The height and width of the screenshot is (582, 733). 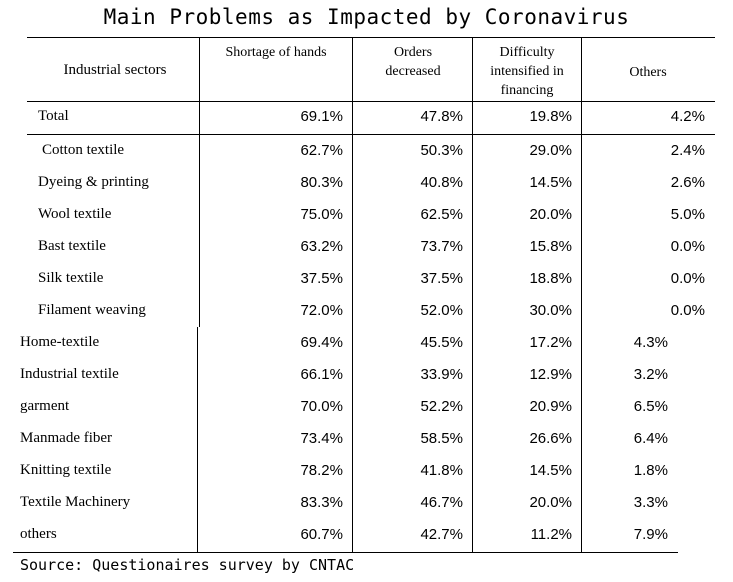 What do you see at coordinates (550, 342) in the screenshot?
I see `cell-difficulty-financing: 17.2%` at bounding box center [550, 342].